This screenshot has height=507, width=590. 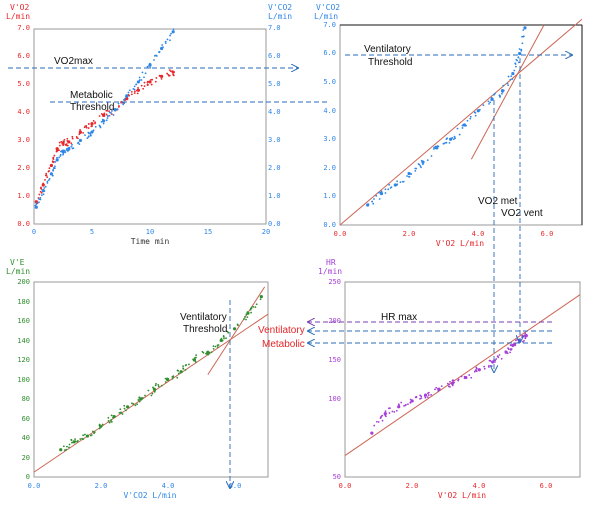 What do you see at coordinates (274, 168) in the screenshot?
I see `y-tick-right-2.0: 2.0` at bounding box center [274, 168].